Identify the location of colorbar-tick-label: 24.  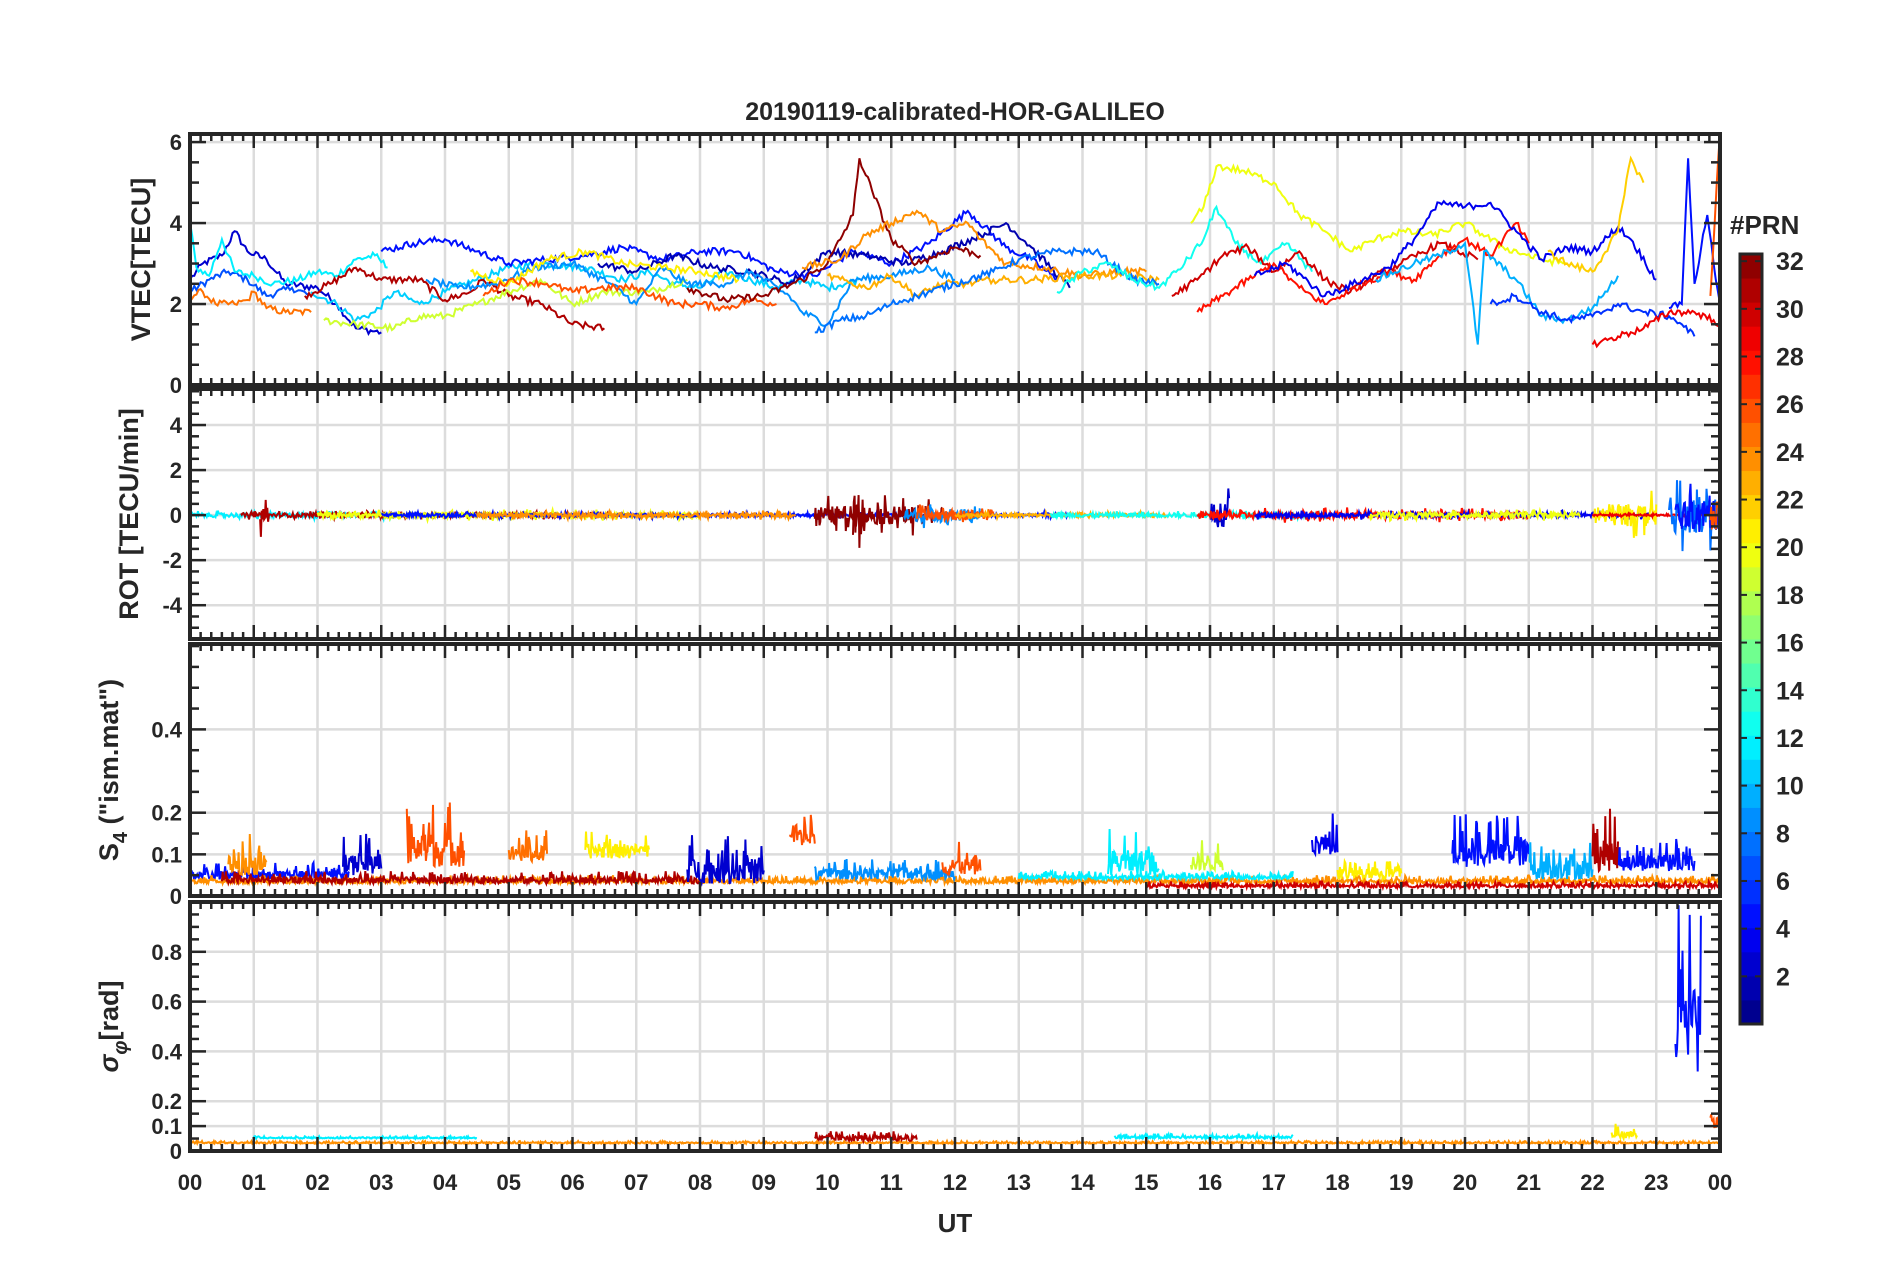
(1790, 453).